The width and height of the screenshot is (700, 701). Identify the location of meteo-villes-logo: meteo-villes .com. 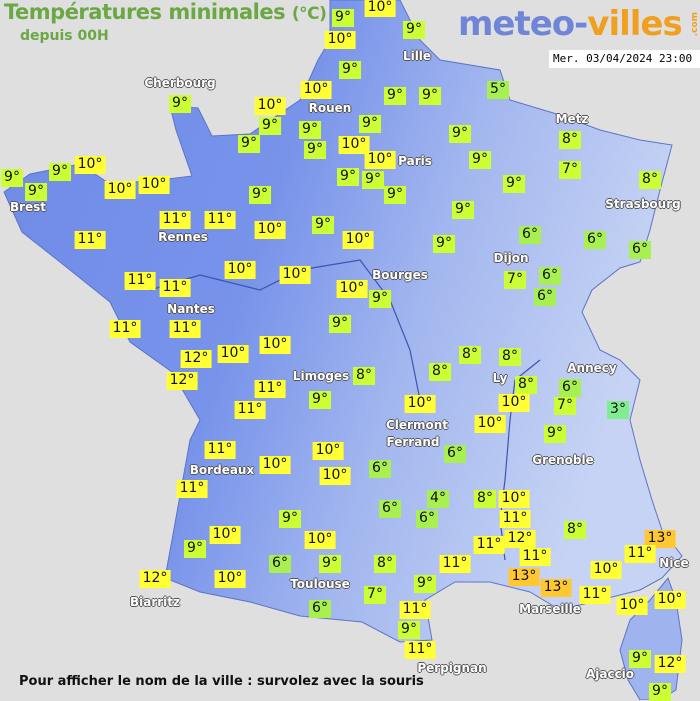
(579, 24).